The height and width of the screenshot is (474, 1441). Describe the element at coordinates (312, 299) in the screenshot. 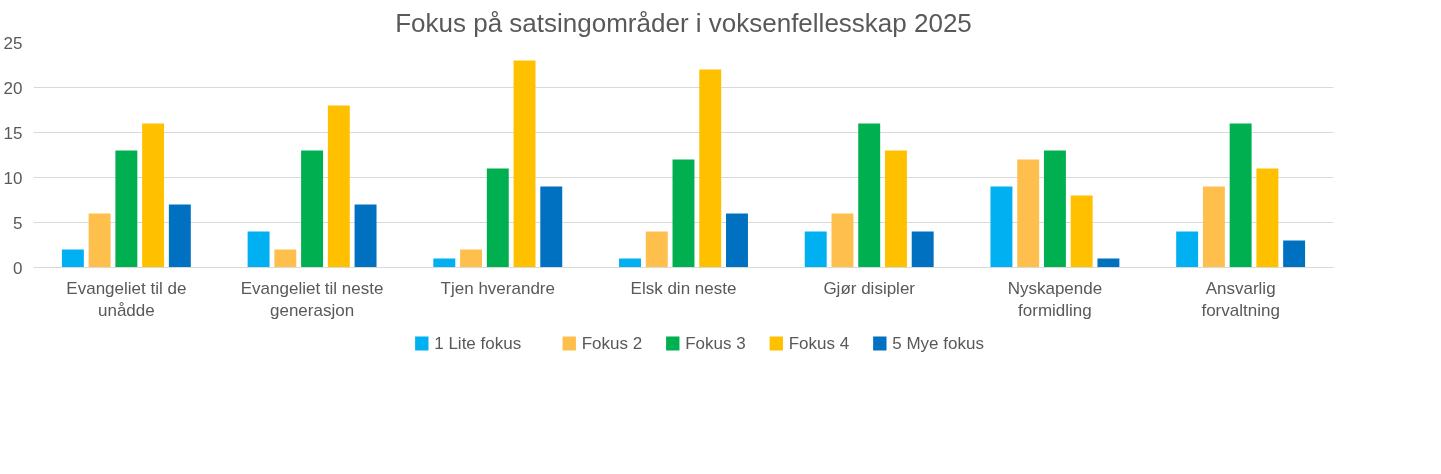

I see `x-tick-label: Evangeliet til neste generasjon` at that location.